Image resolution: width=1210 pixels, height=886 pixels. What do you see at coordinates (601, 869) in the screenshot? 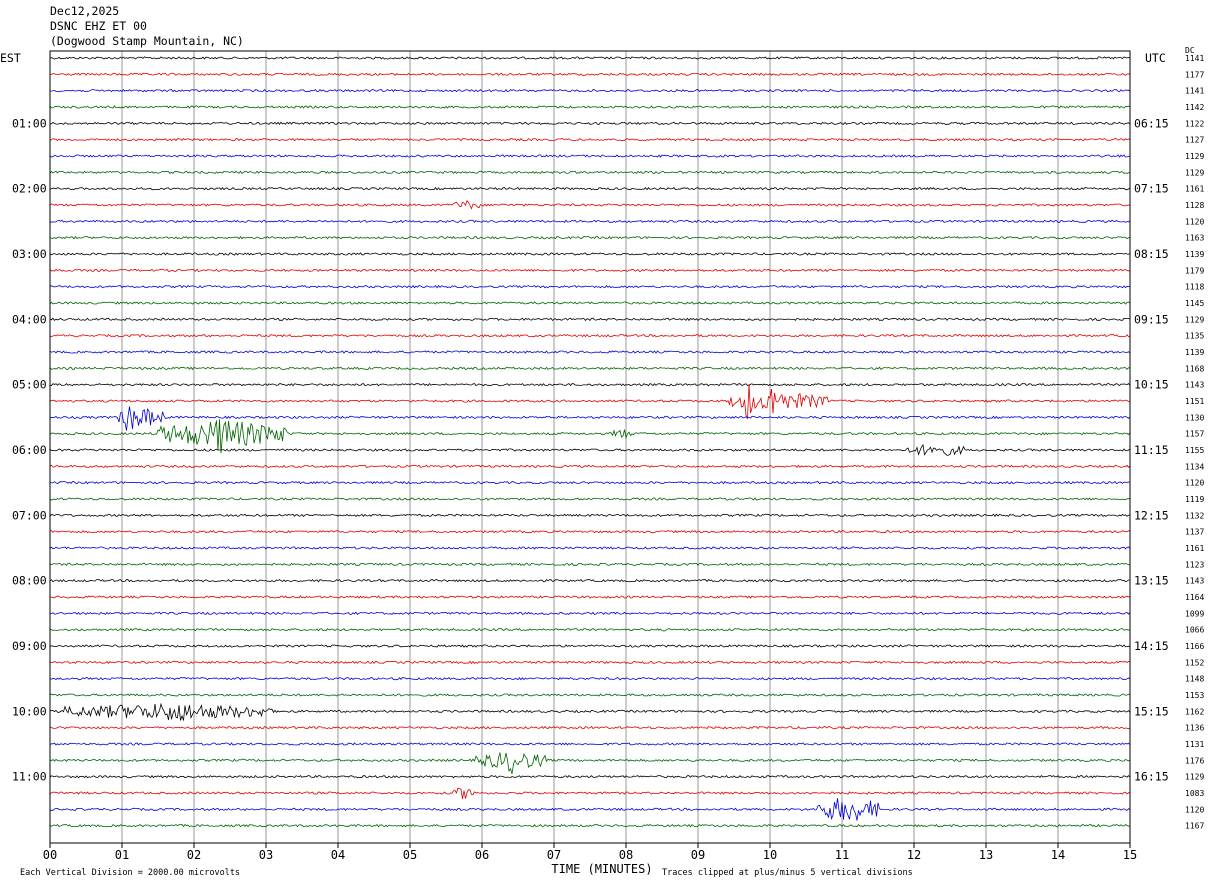
I see `x-axis-title: TIME (MINUTES)` at bounding box center [601, 869].